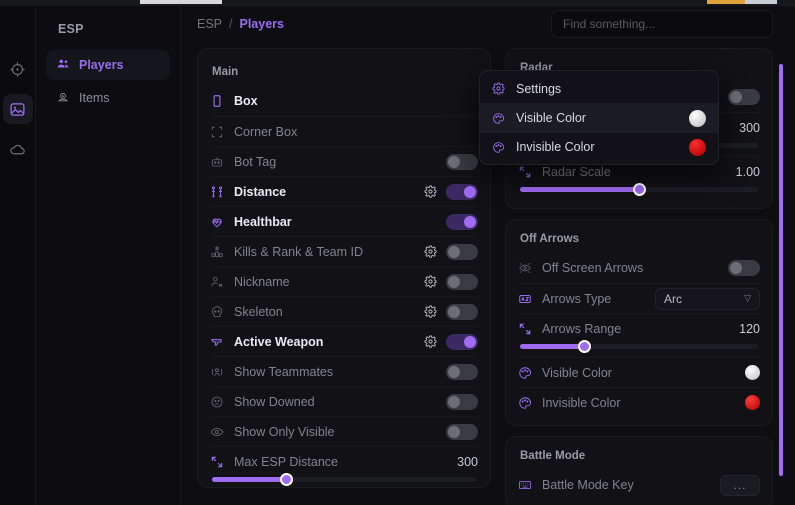 This screenshot has height=505, width=795. I want to click on aim-icon, so click(17, 69).